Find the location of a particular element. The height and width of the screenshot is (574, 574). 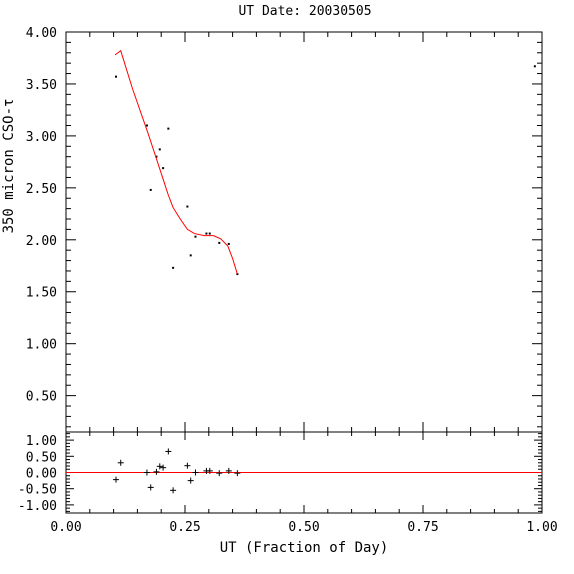

res-y-tick-label: -0.50 is located at coordinates (37, 490).